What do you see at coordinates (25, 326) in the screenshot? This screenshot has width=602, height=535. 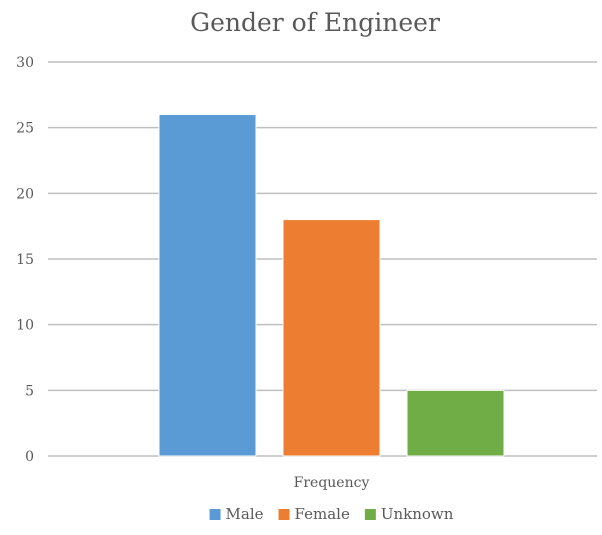 I see `y-tick-label: 10` at bounding box center [25, 326].